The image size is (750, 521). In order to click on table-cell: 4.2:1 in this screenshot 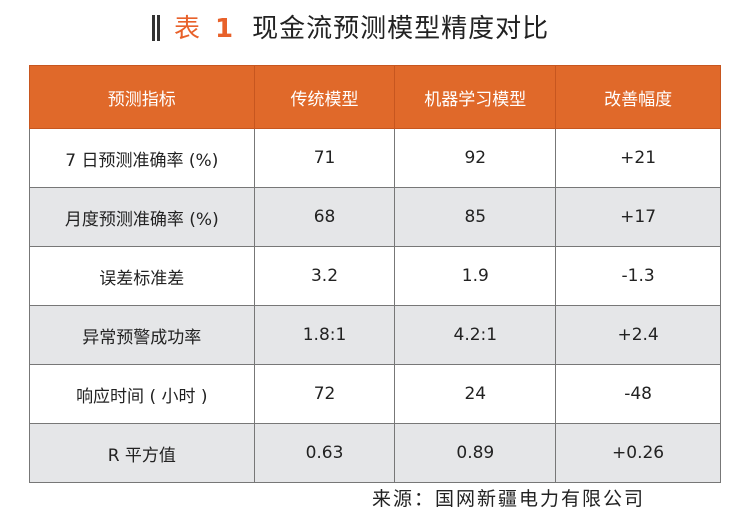, I will do `click(475, 335)`.